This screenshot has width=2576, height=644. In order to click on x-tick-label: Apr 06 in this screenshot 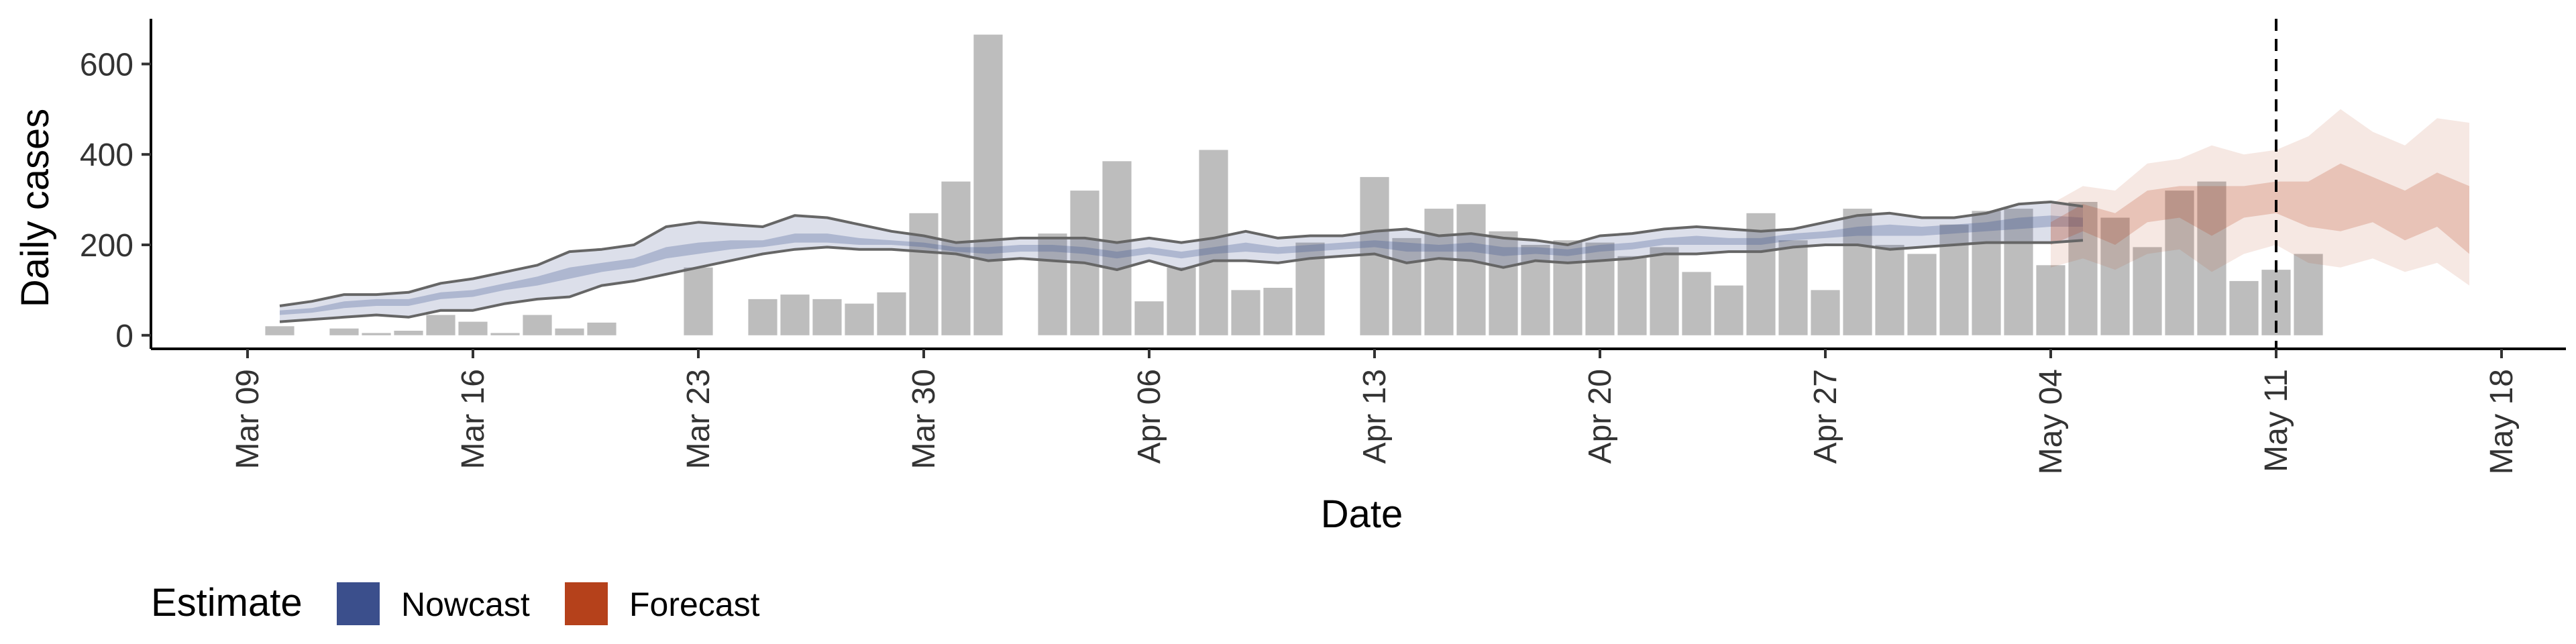, I will do `click(1149, 416)`.